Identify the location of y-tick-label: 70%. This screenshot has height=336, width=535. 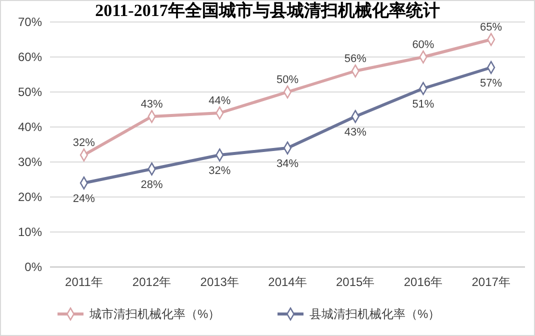
(30, 22).